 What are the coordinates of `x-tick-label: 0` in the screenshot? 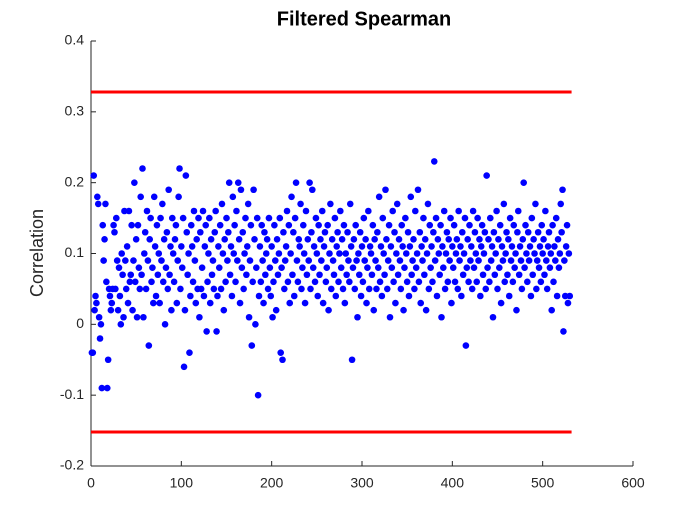 It's located at (91, 483).